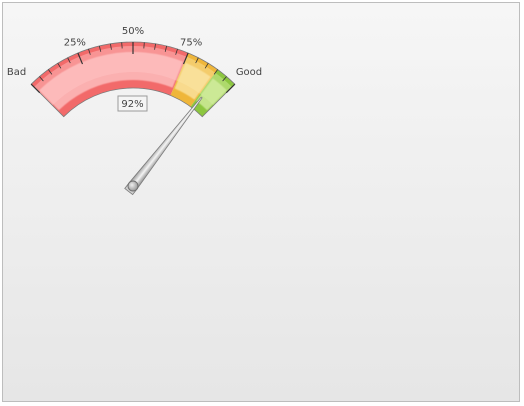 Image resolution: width=524 pixels, height=406 pixels. I want to click on value-label: 92%, so click(132, 104).